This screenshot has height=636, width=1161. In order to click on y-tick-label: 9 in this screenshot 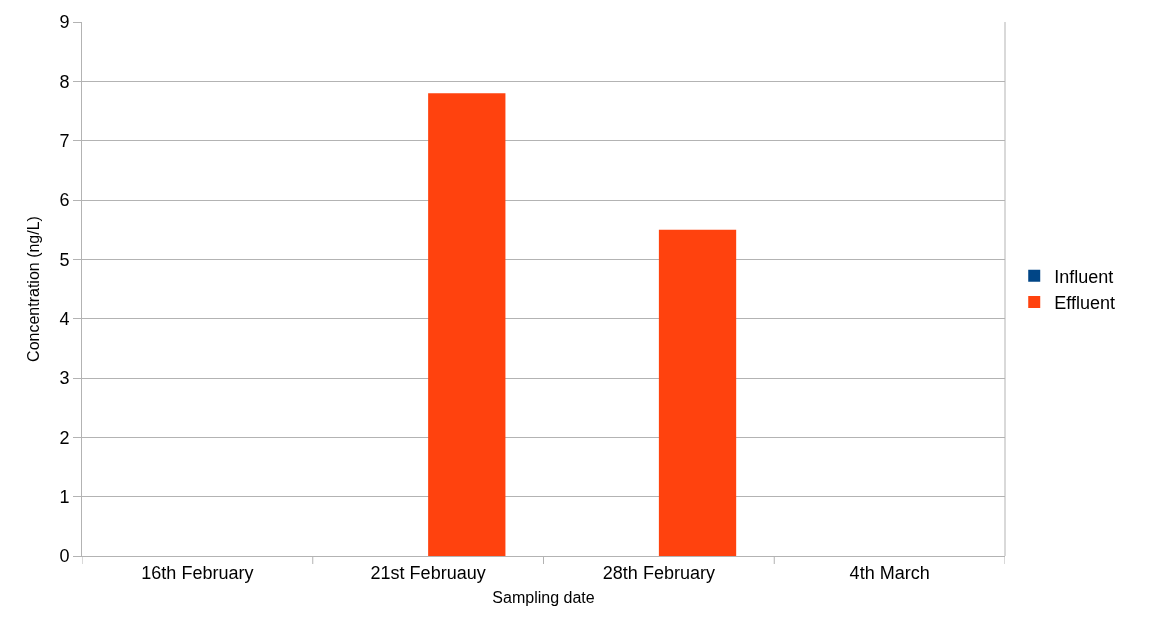, I will do `click(64, 22)`.